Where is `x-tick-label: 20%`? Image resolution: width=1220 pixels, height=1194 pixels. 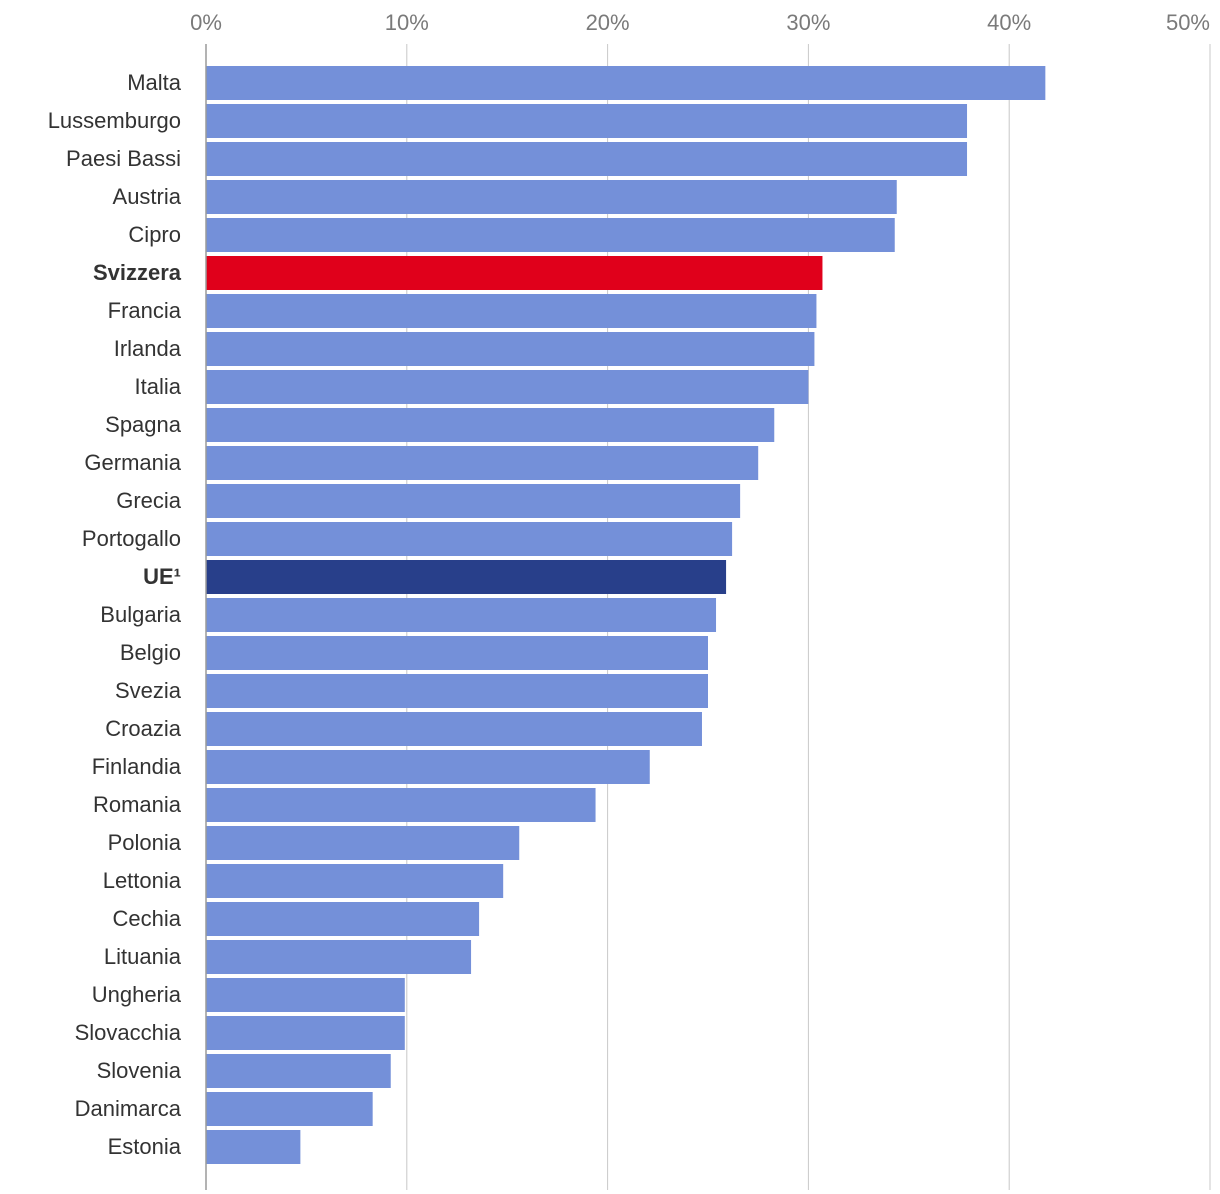
x-tick-label: 20% is located at coordinates (608, 22).